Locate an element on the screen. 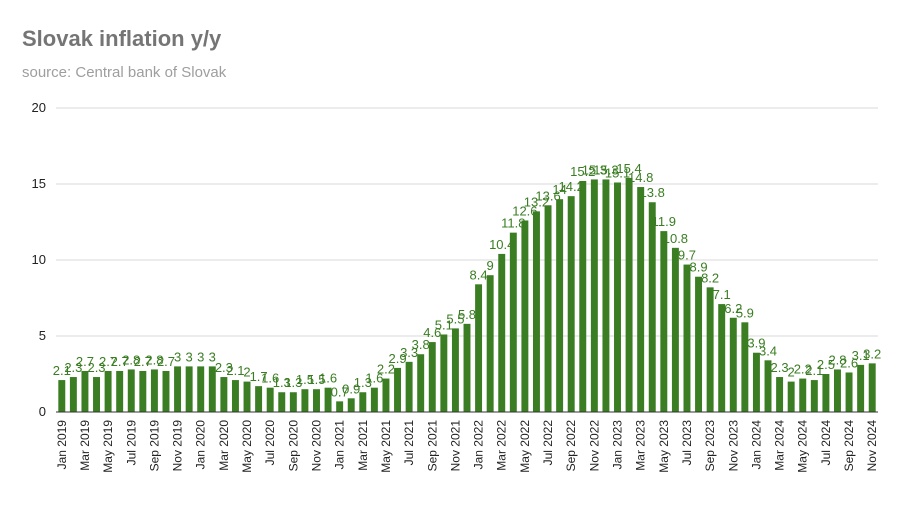 The image size is (900, 510). data-label: 3 is located at coordinates (212, 356).